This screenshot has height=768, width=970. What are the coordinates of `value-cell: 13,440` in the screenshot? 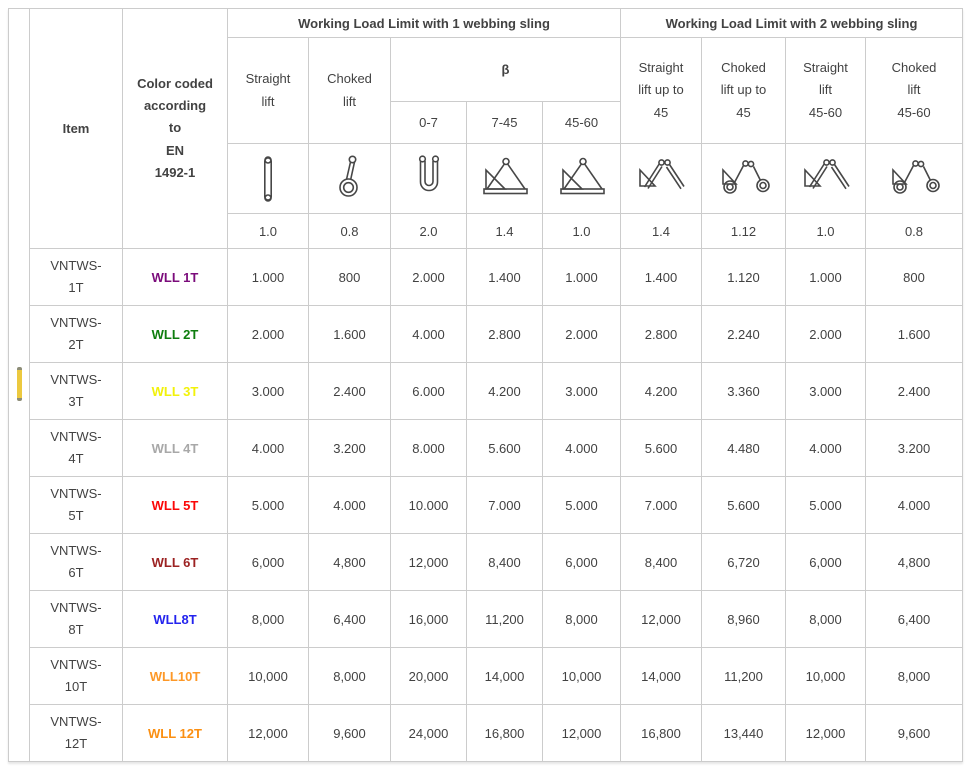 It's located at (743, 733).